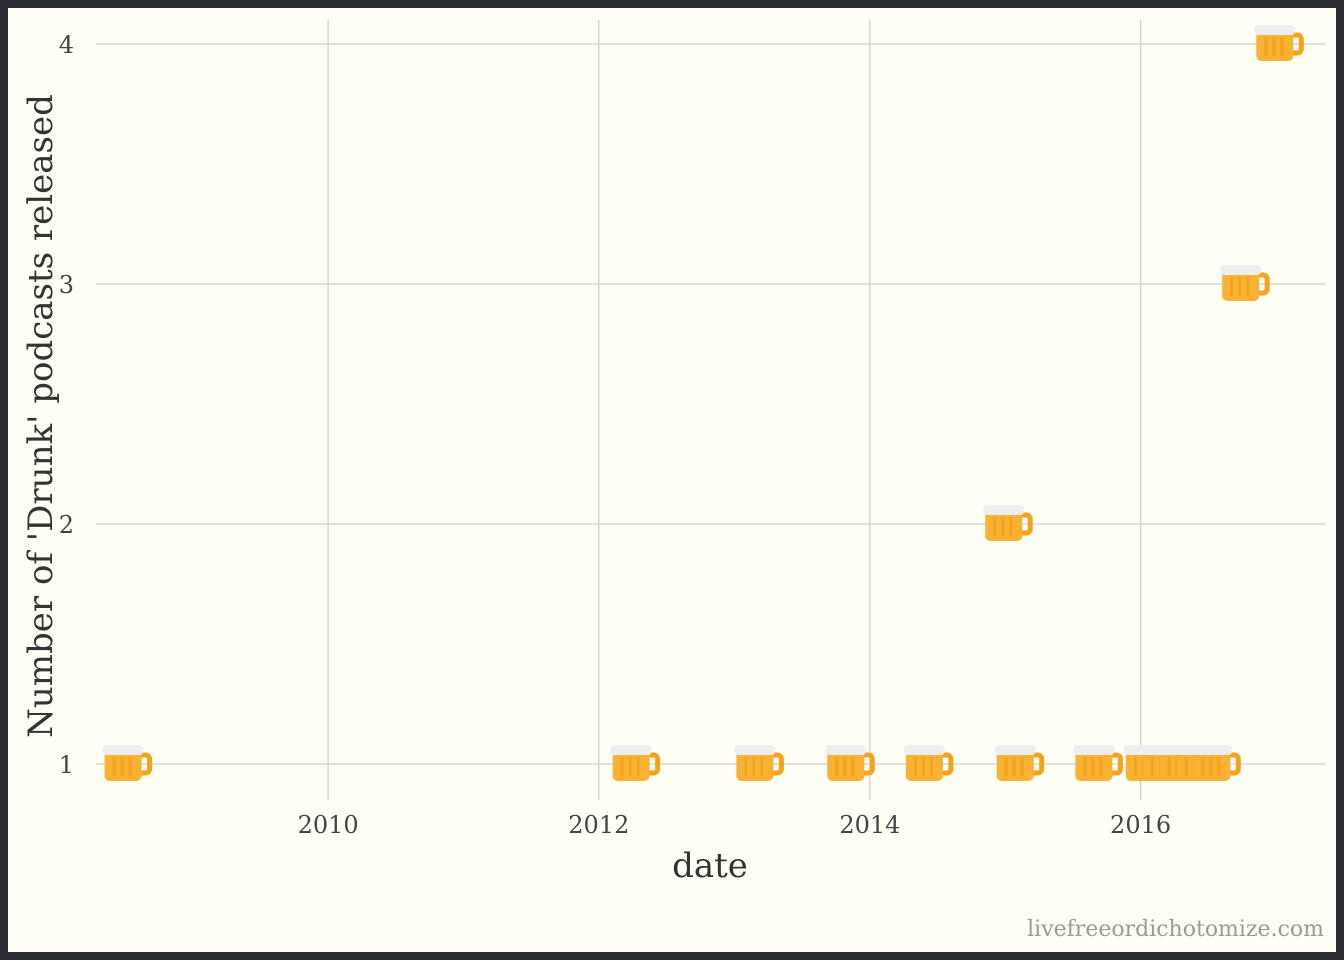  What do you see at coordinates (1140, 825) in the screenshot?
I see `x-tick-label: 2016` at bounding box center [1140, 825].